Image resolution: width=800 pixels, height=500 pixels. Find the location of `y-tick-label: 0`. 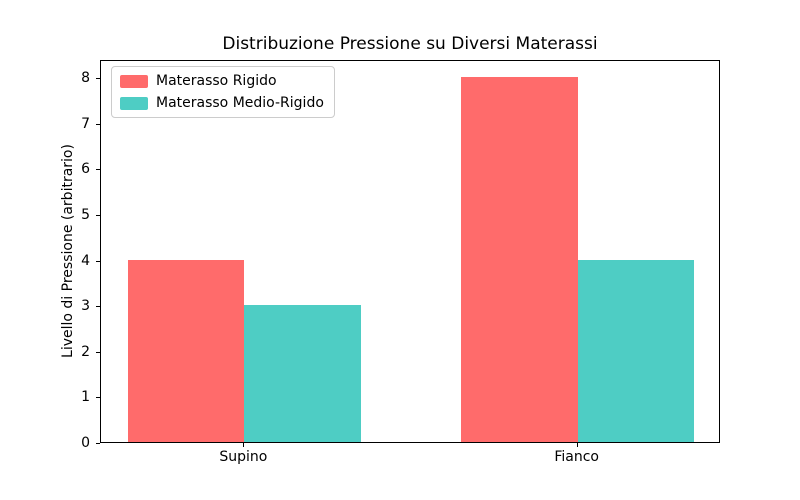

y-tick-label: 0 is located at coordinates (85, 443).